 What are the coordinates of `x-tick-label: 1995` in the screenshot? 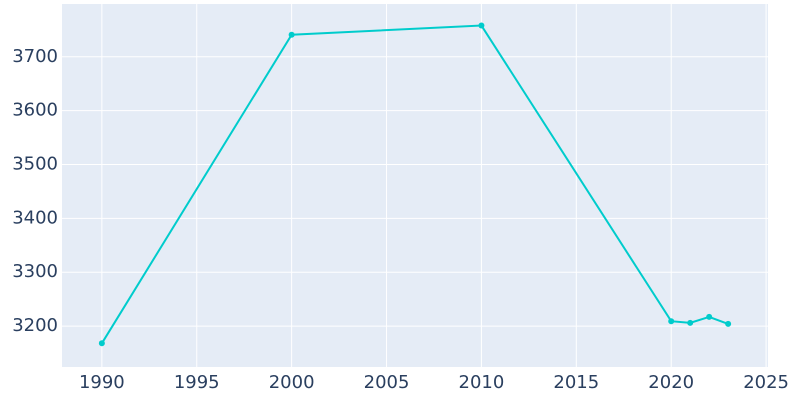 It's located at (197, 382).